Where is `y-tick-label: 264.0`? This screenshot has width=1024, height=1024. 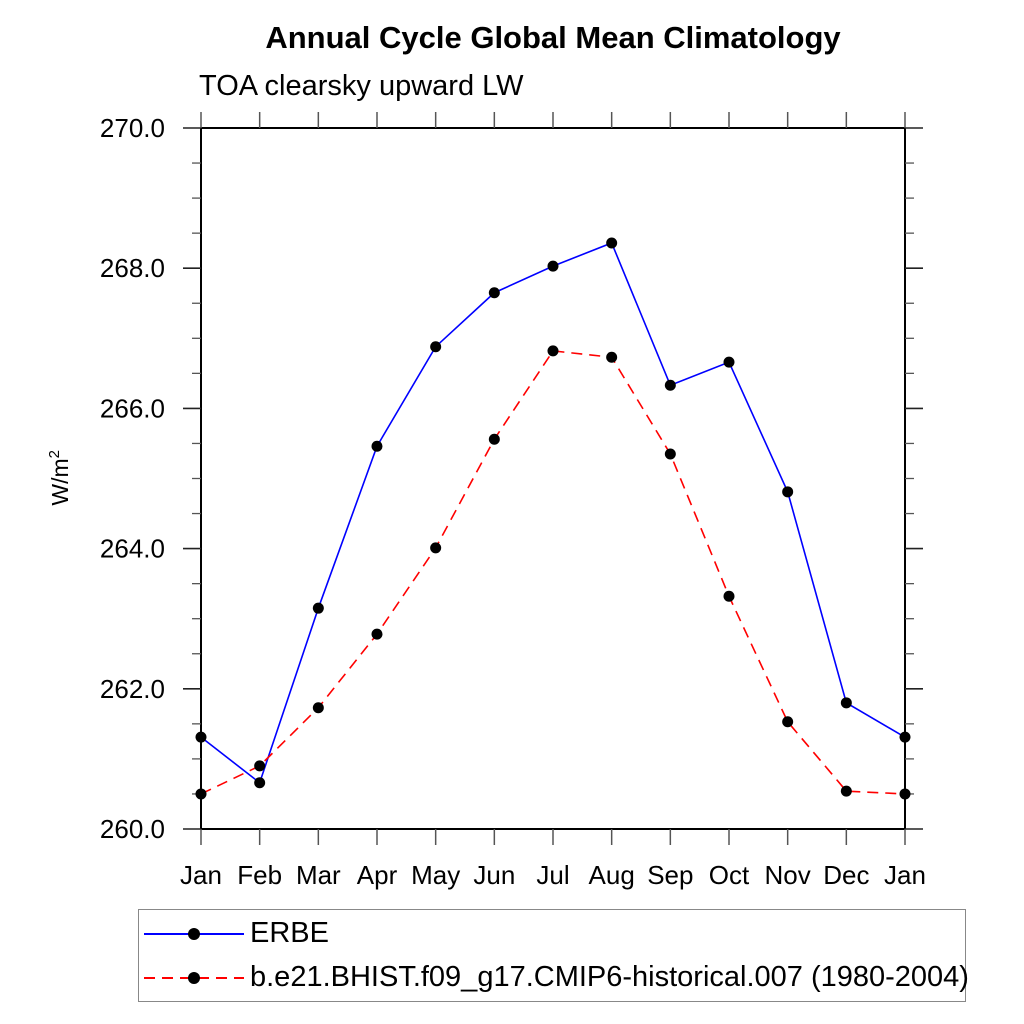
y-tick-label: 264.0 is located at coordinates (132, 549).